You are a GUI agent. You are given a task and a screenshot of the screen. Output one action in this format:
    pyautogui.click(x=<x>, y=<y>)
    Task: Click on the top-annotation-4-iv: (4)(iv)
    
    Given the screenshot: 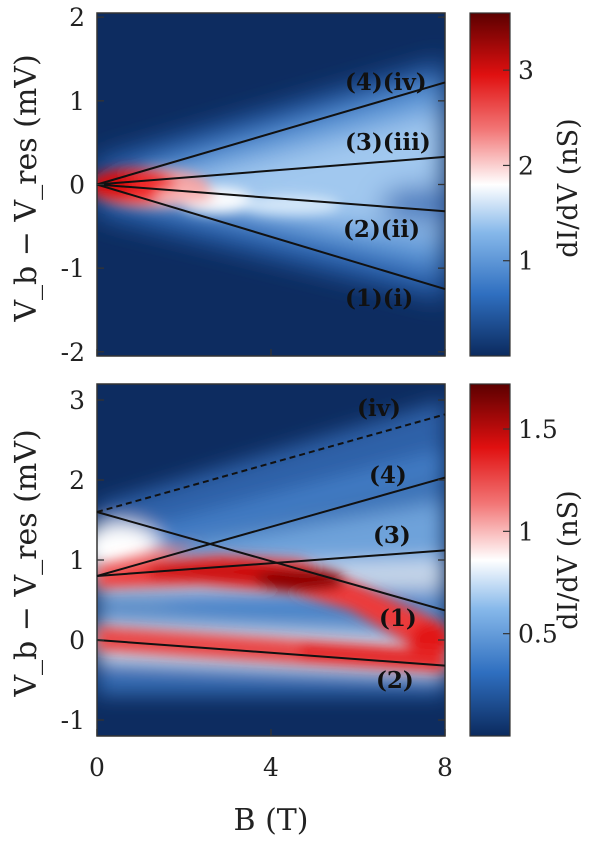 What is the action you would take?
    pyautogui.click(x=386, y=82)
    